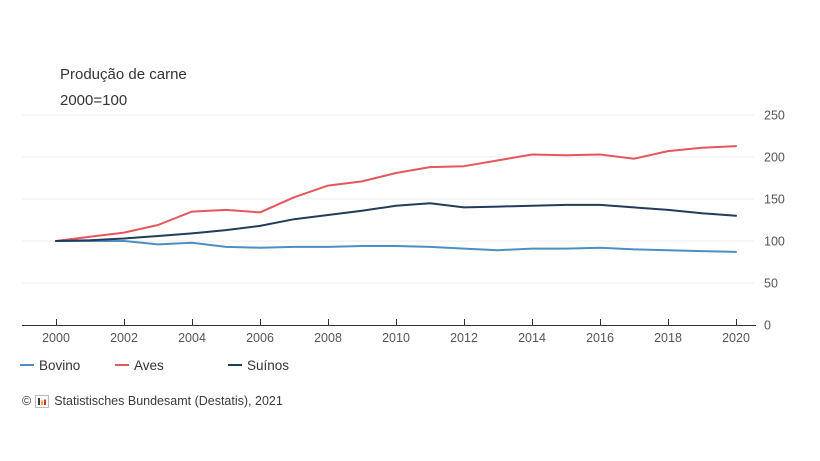 The height and width of the screenshot is (461, 820). I want to click on x-axis-tick-label: 2010, so click(396, 338).